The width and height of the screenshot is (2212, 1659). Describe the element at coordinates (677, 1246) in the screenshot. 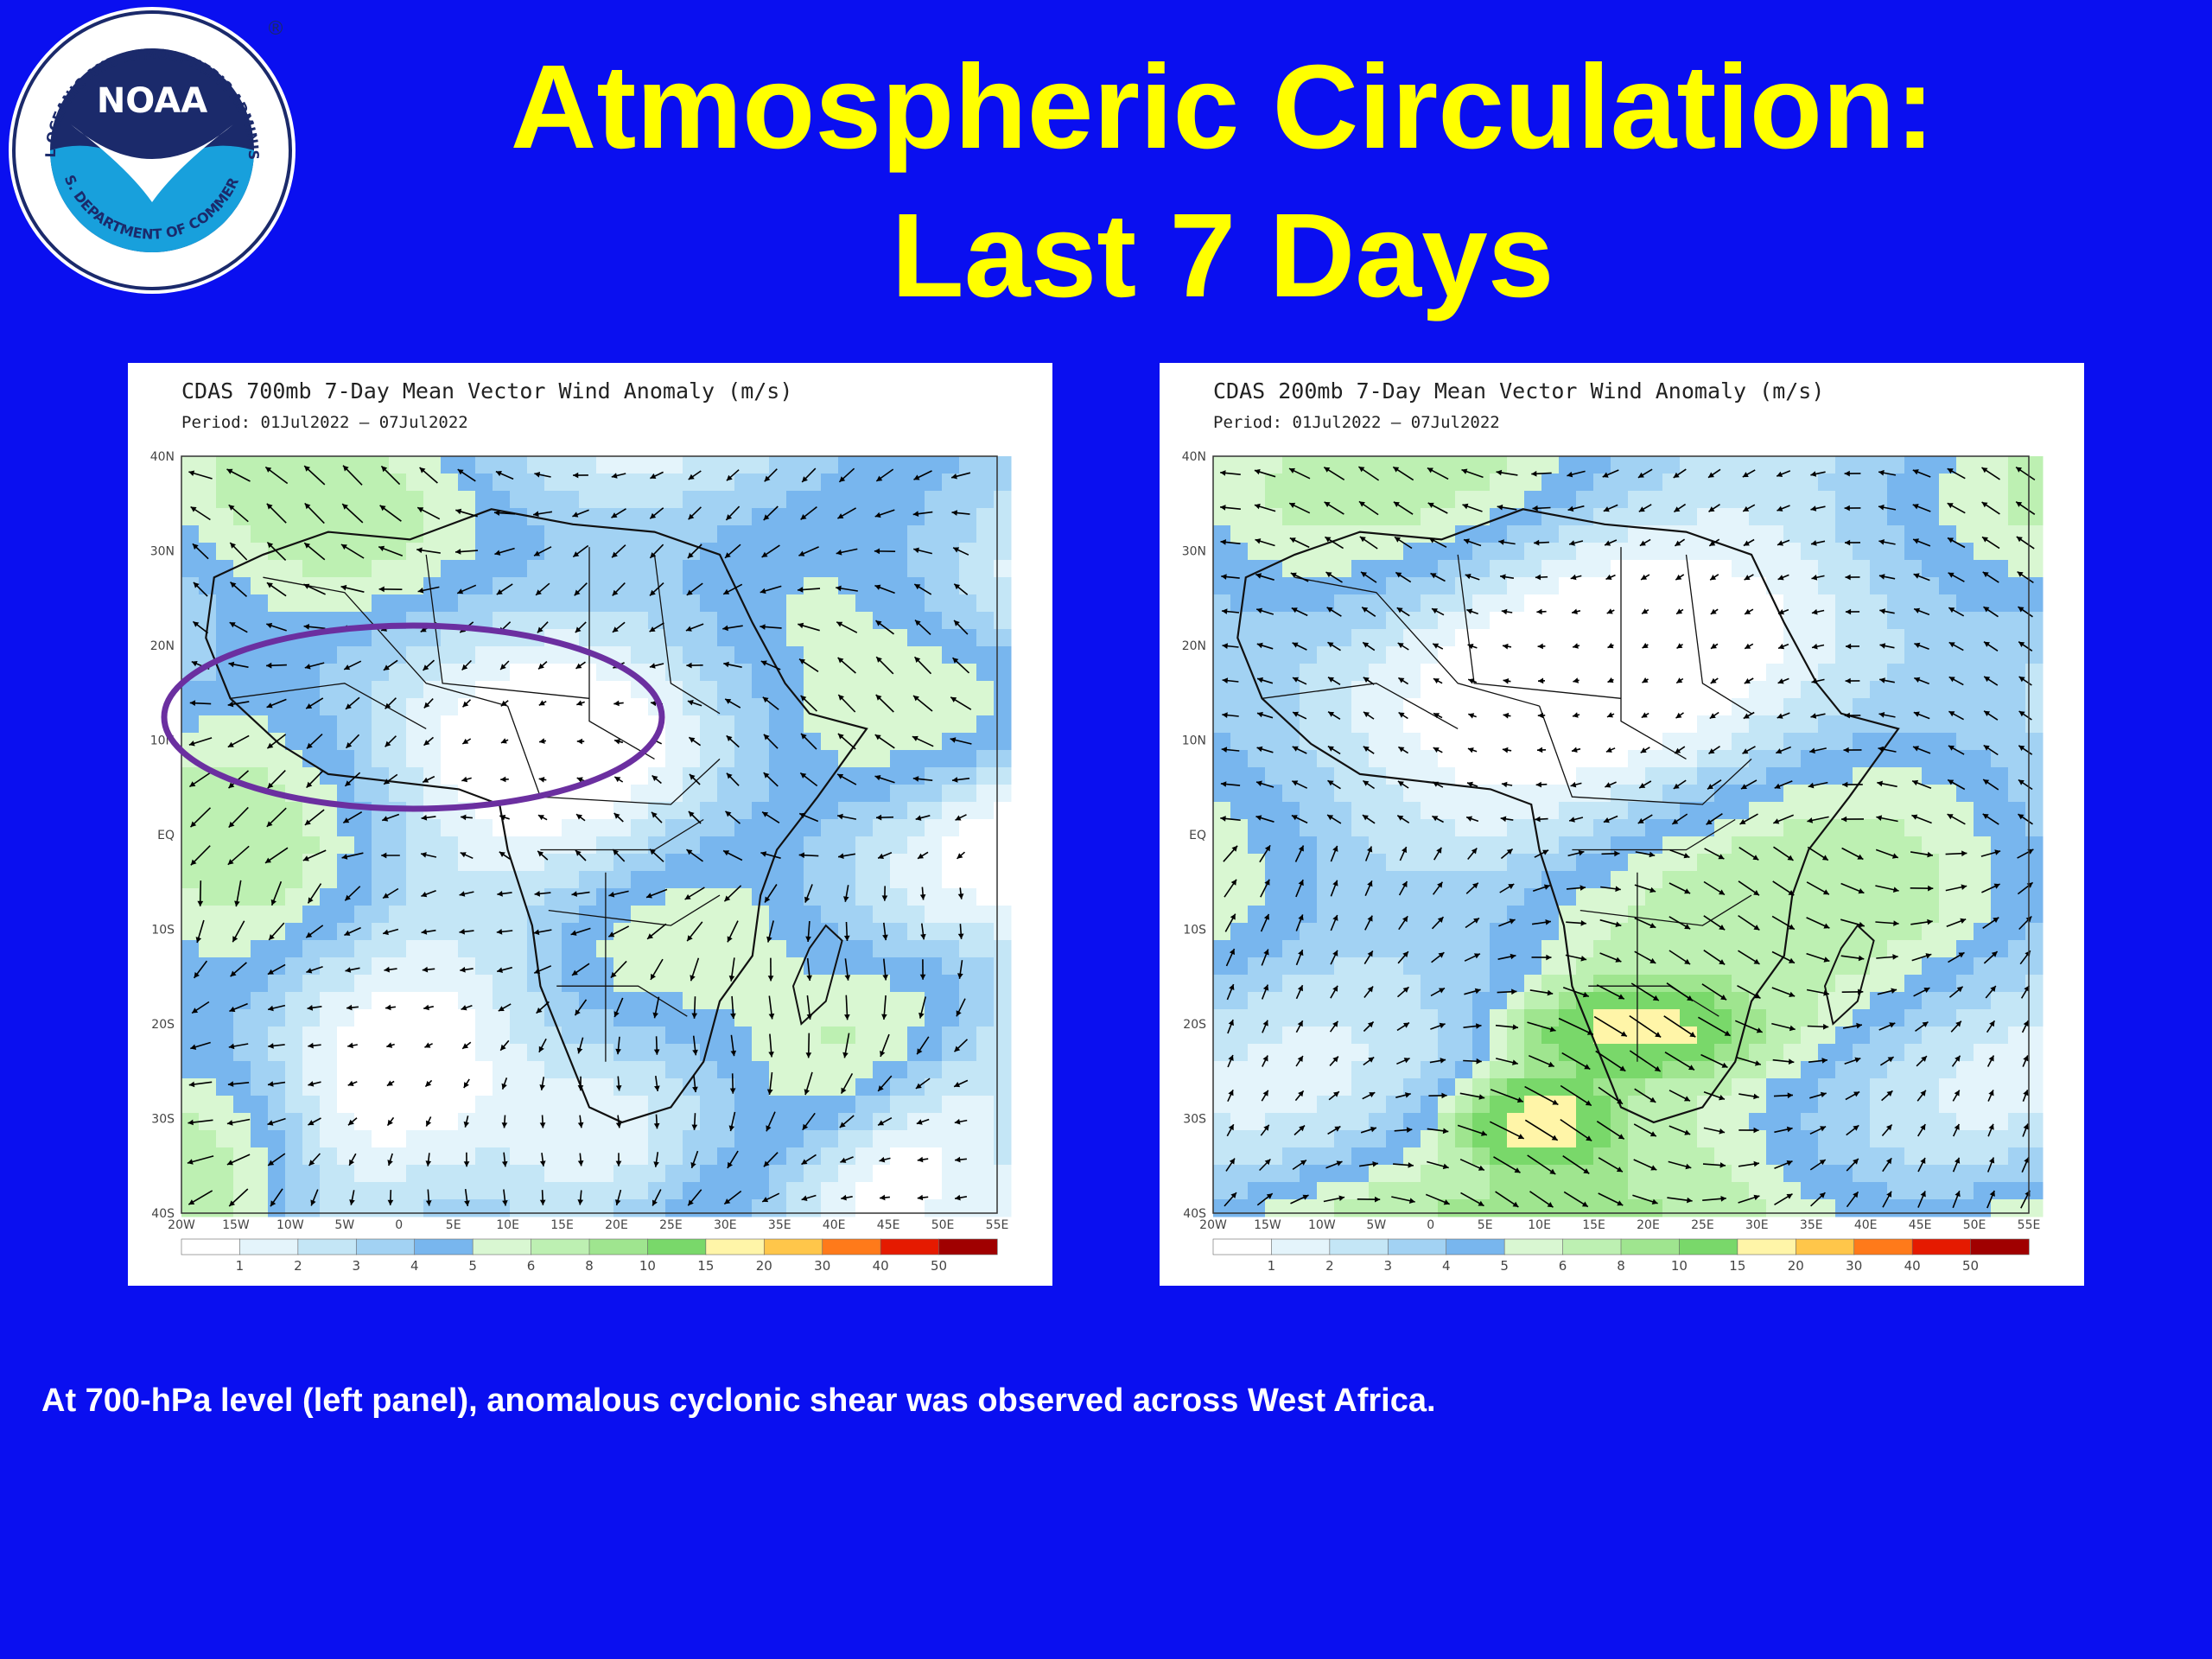

I see `colorbar-swatch` at that location.